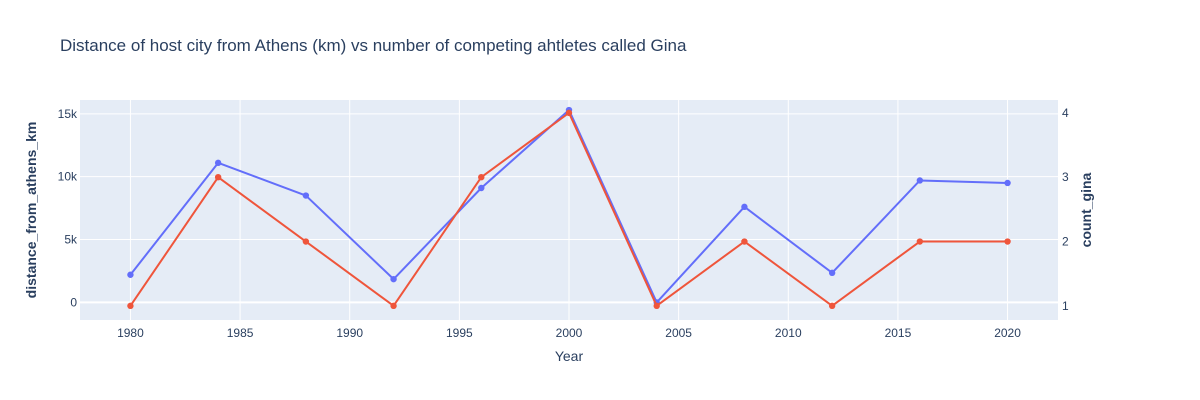 This screenshot has height=400, width=1200. Describe the element at coordinates (1007, 333) in the screenshot. I see `x-tick-label: 2020` at that location.